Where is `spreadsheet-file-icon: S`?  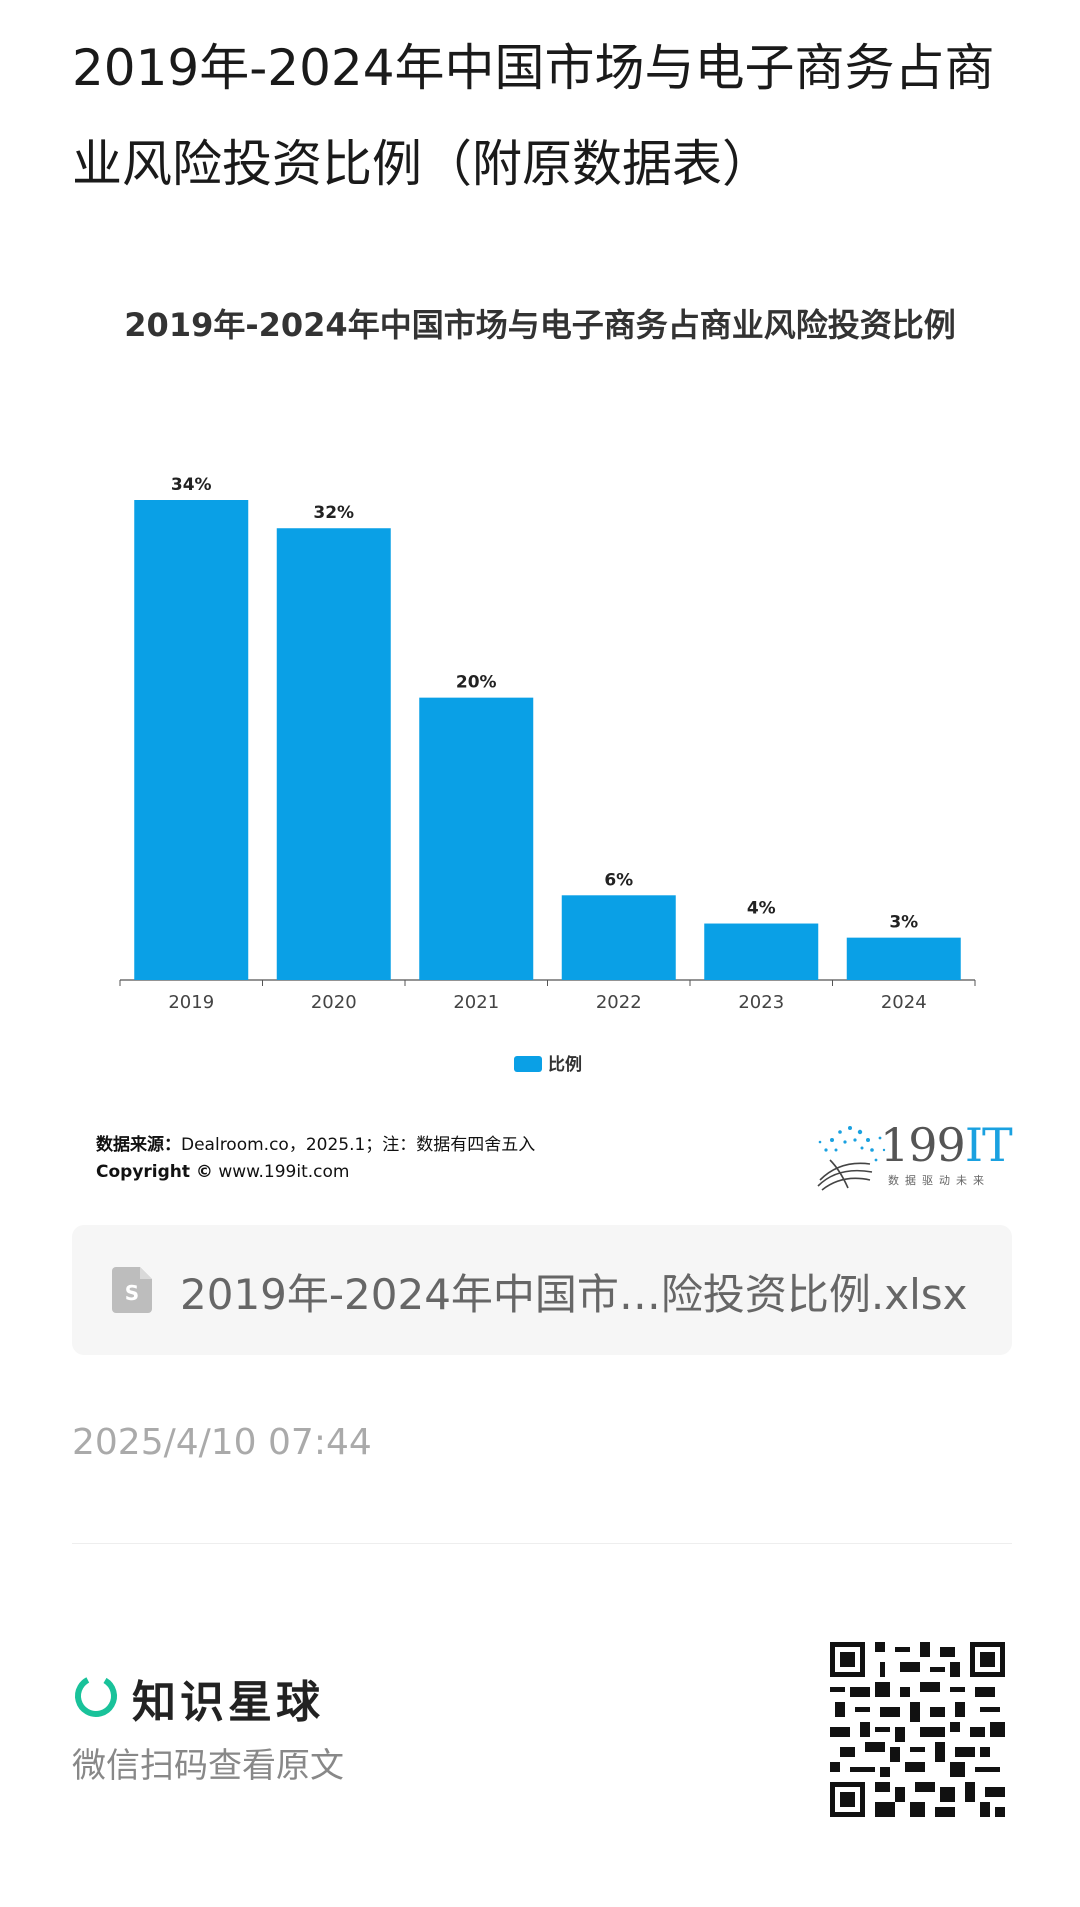 spreadsheet-file-icon: S is located at coordinates (132, 1290).